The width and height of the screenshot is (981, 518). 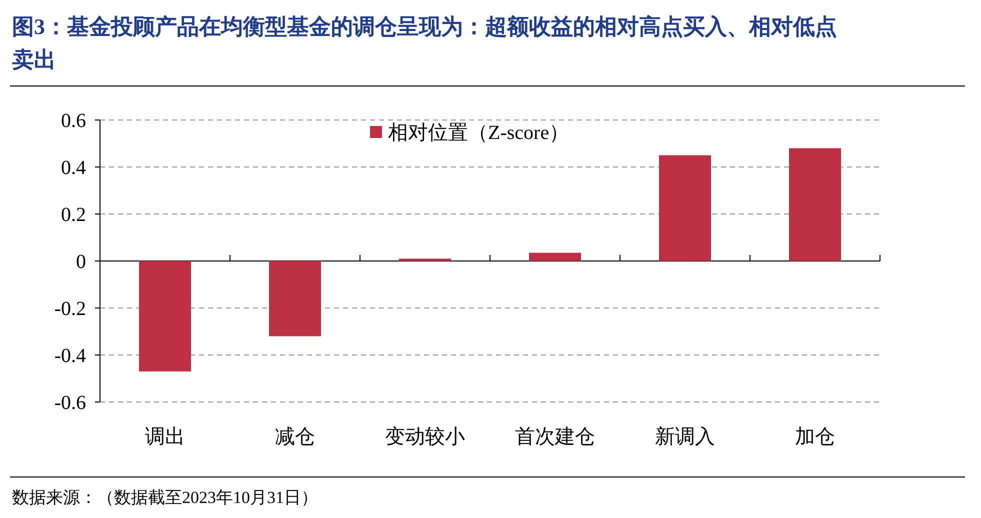 What do you see at coordinates (70, 356) in the screenshot?
I see `y-tick-label: -0.4` at bounding box center [70, 356].